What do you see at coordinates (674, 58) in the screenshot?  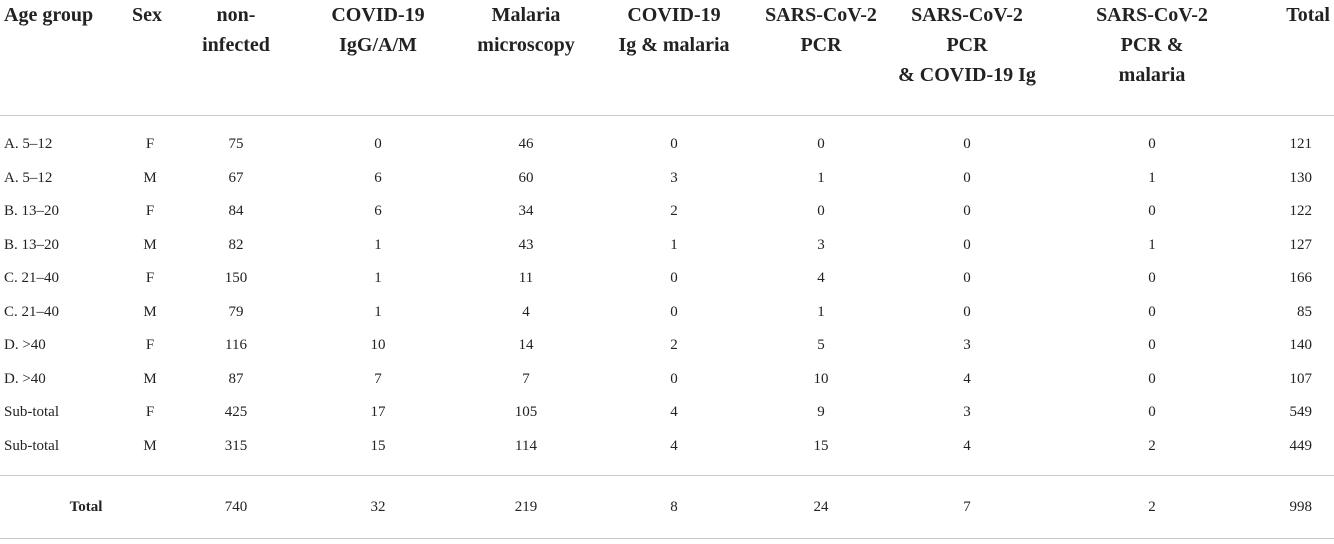 I see `header-covid-ig-malaria: COVID-19 Ig & malaria` at bounding box center [674, 58].